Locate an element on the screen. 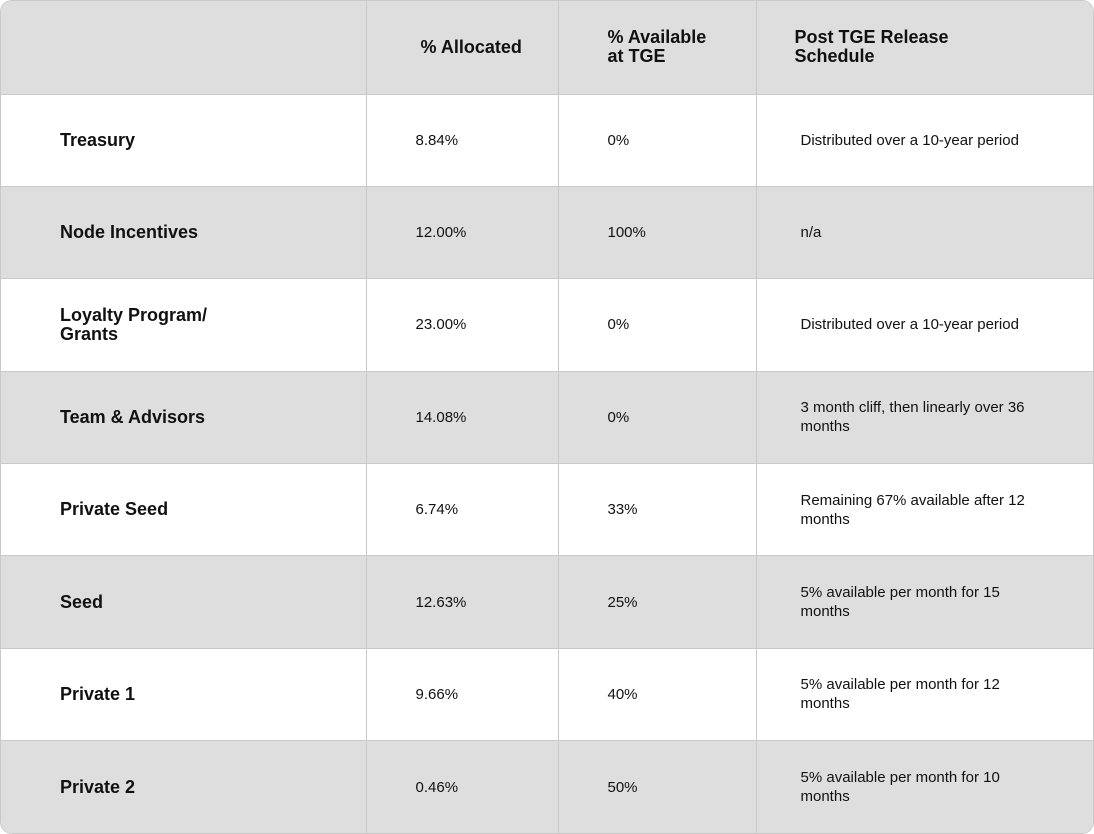 The width and height of the screenshot is (1094, 834). header-category is located at coordinates (184, 48).